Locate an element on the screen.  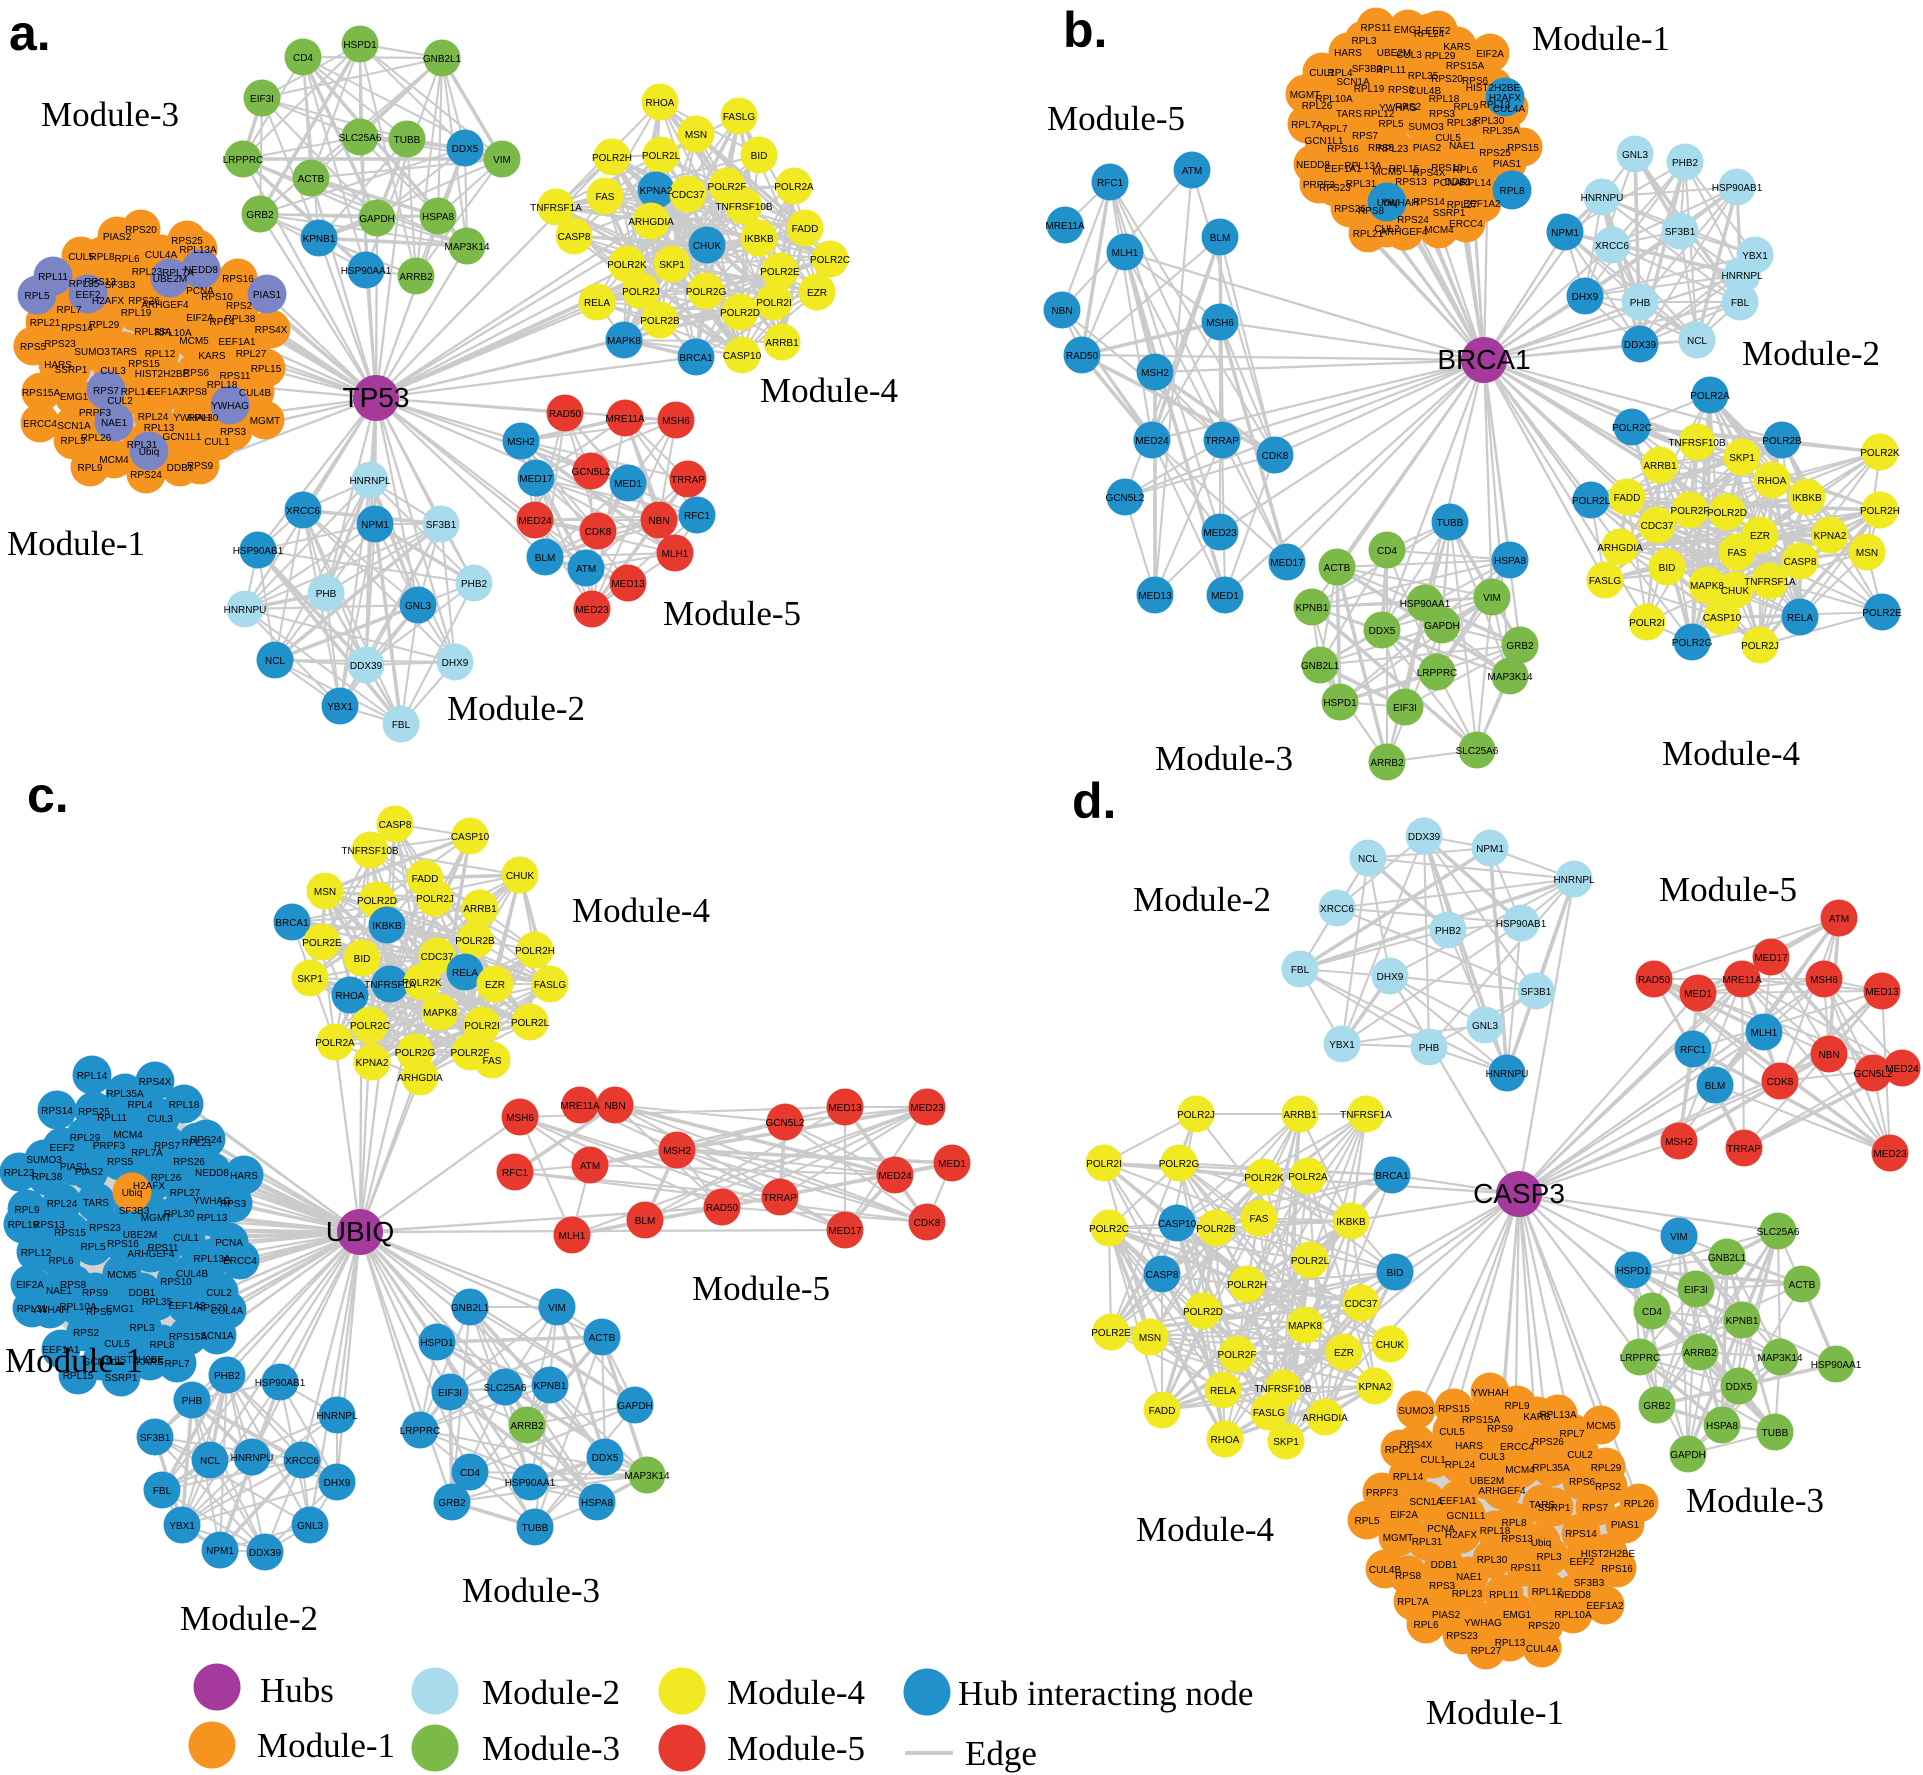
svg-text: RPS4X is located at coordinates (271, 330).